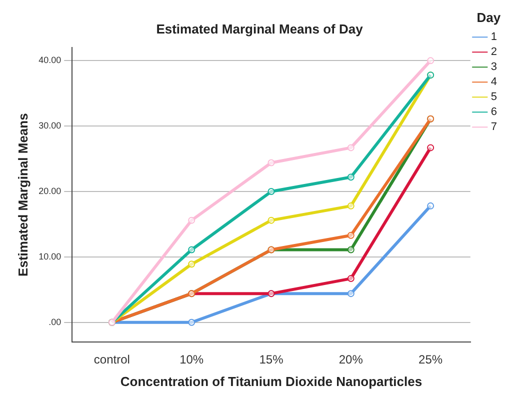 This screenshot has width=519, height=404. What do you see at coordinates (50, 256) in the screenshot?
I see `y-tick-label: 10.00` at bounding box center [50, 256].